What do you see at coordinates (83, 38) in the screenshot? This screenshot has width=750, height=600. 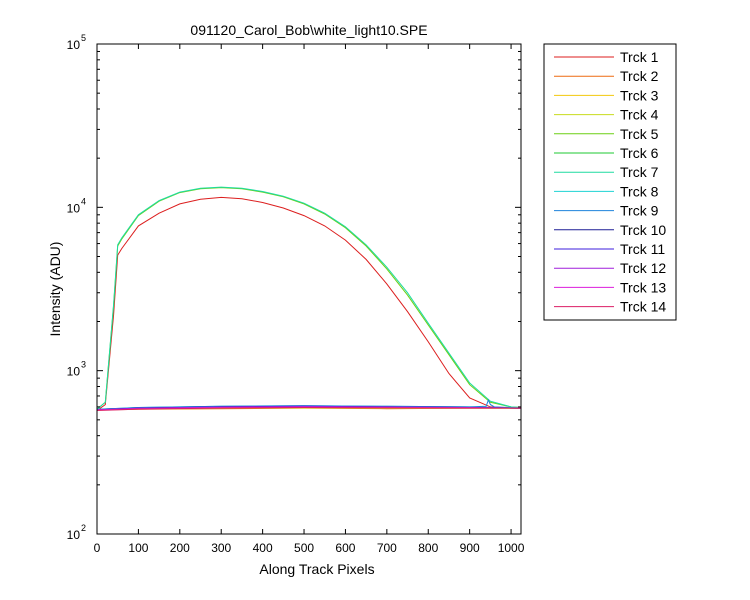 I see `y-tick-exponent: 5` at bounding box center [83, 38].